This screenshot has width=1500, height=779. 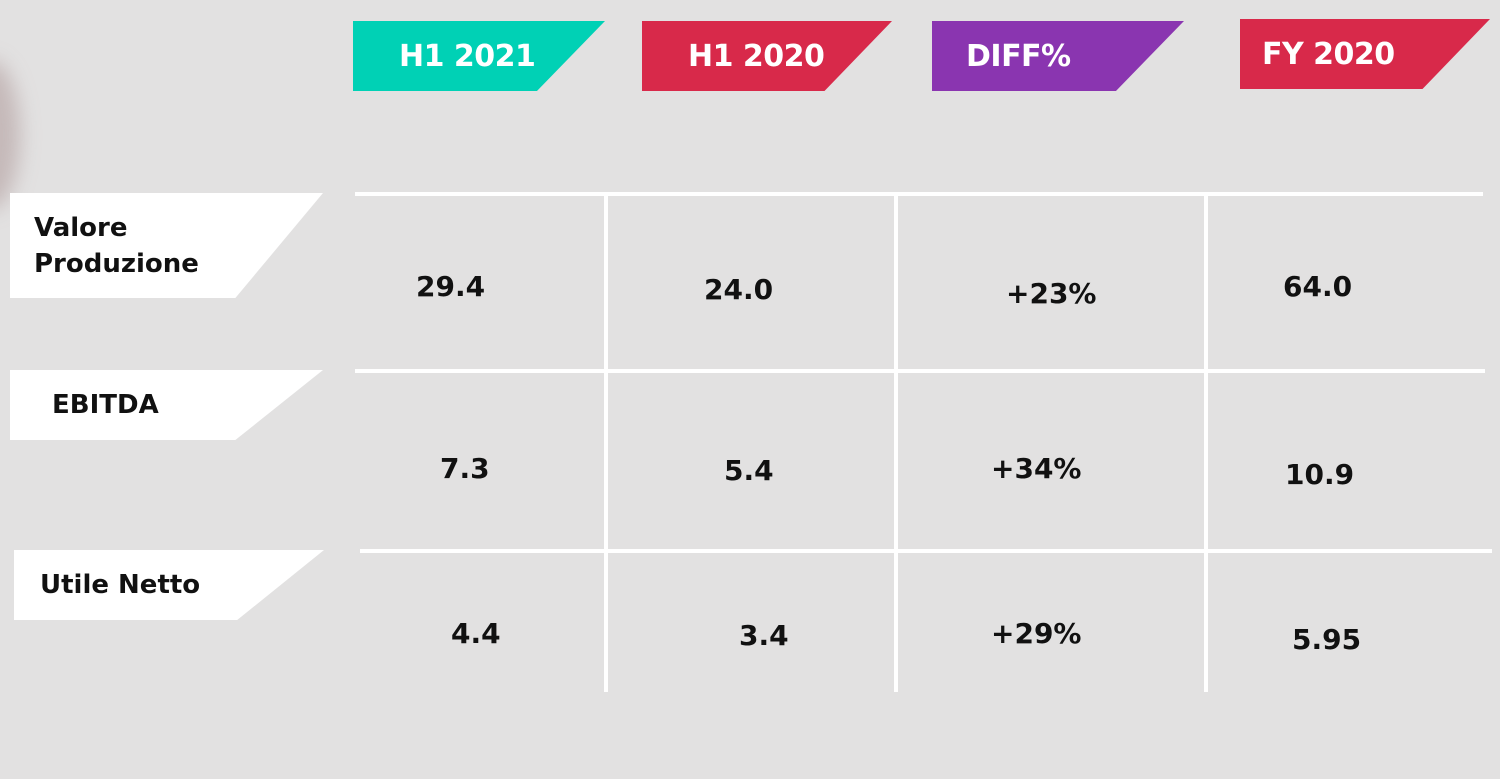 What do you see at coordinates (1327, 639) in the screenshot?
I see `cell-utile-netto-fy-2020: 5.95` at bounding box center [1327, 639].